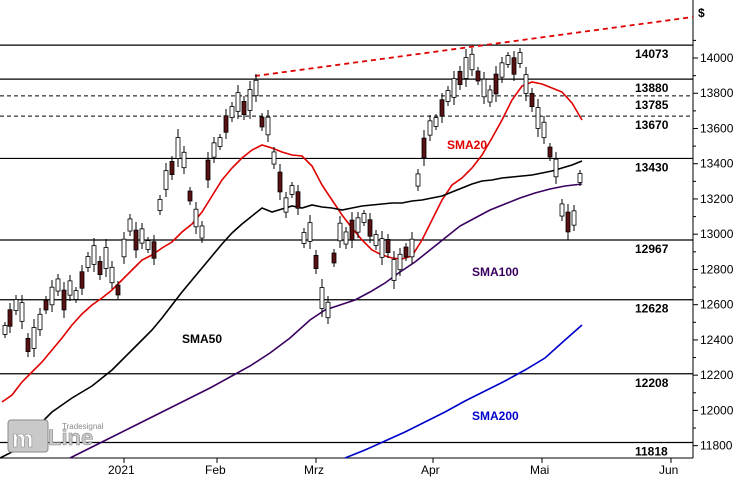 Image resolution: width=750 pixels, height=480 pixels. What do you see at coordinates (495, 272) in the screenshot?
I see `ma-label-sma100: SMA100` at bounding box center [495, 272].